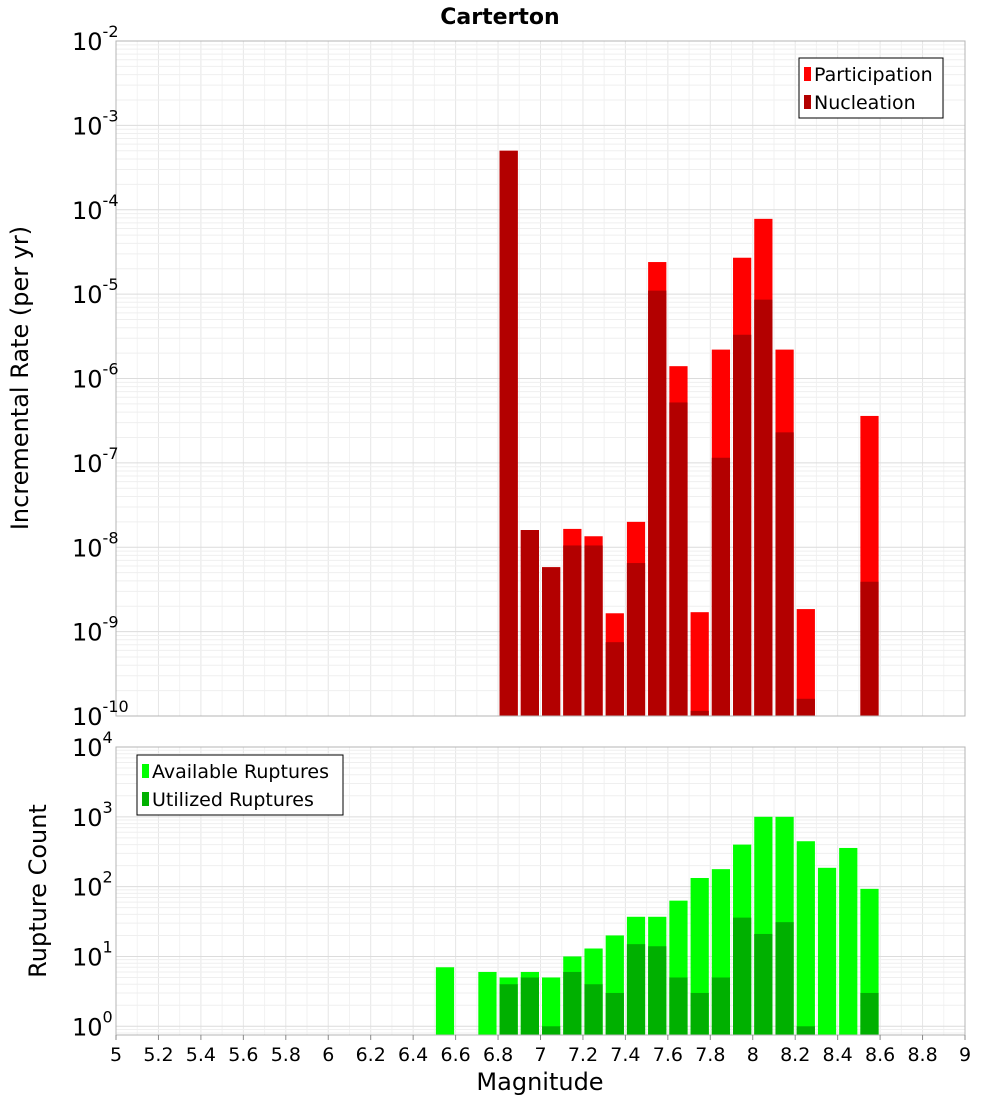 The width and height of the screenshot is (1000, 1100). Describe the element at coordinates (498, 1055) in the screenshot. I see `x-tick-label: 6.8` at that location.